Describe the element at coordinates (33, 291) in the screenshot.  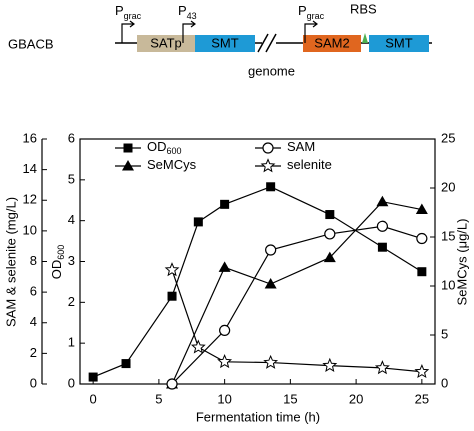
I see `y3-tick-label: 6` at that location.